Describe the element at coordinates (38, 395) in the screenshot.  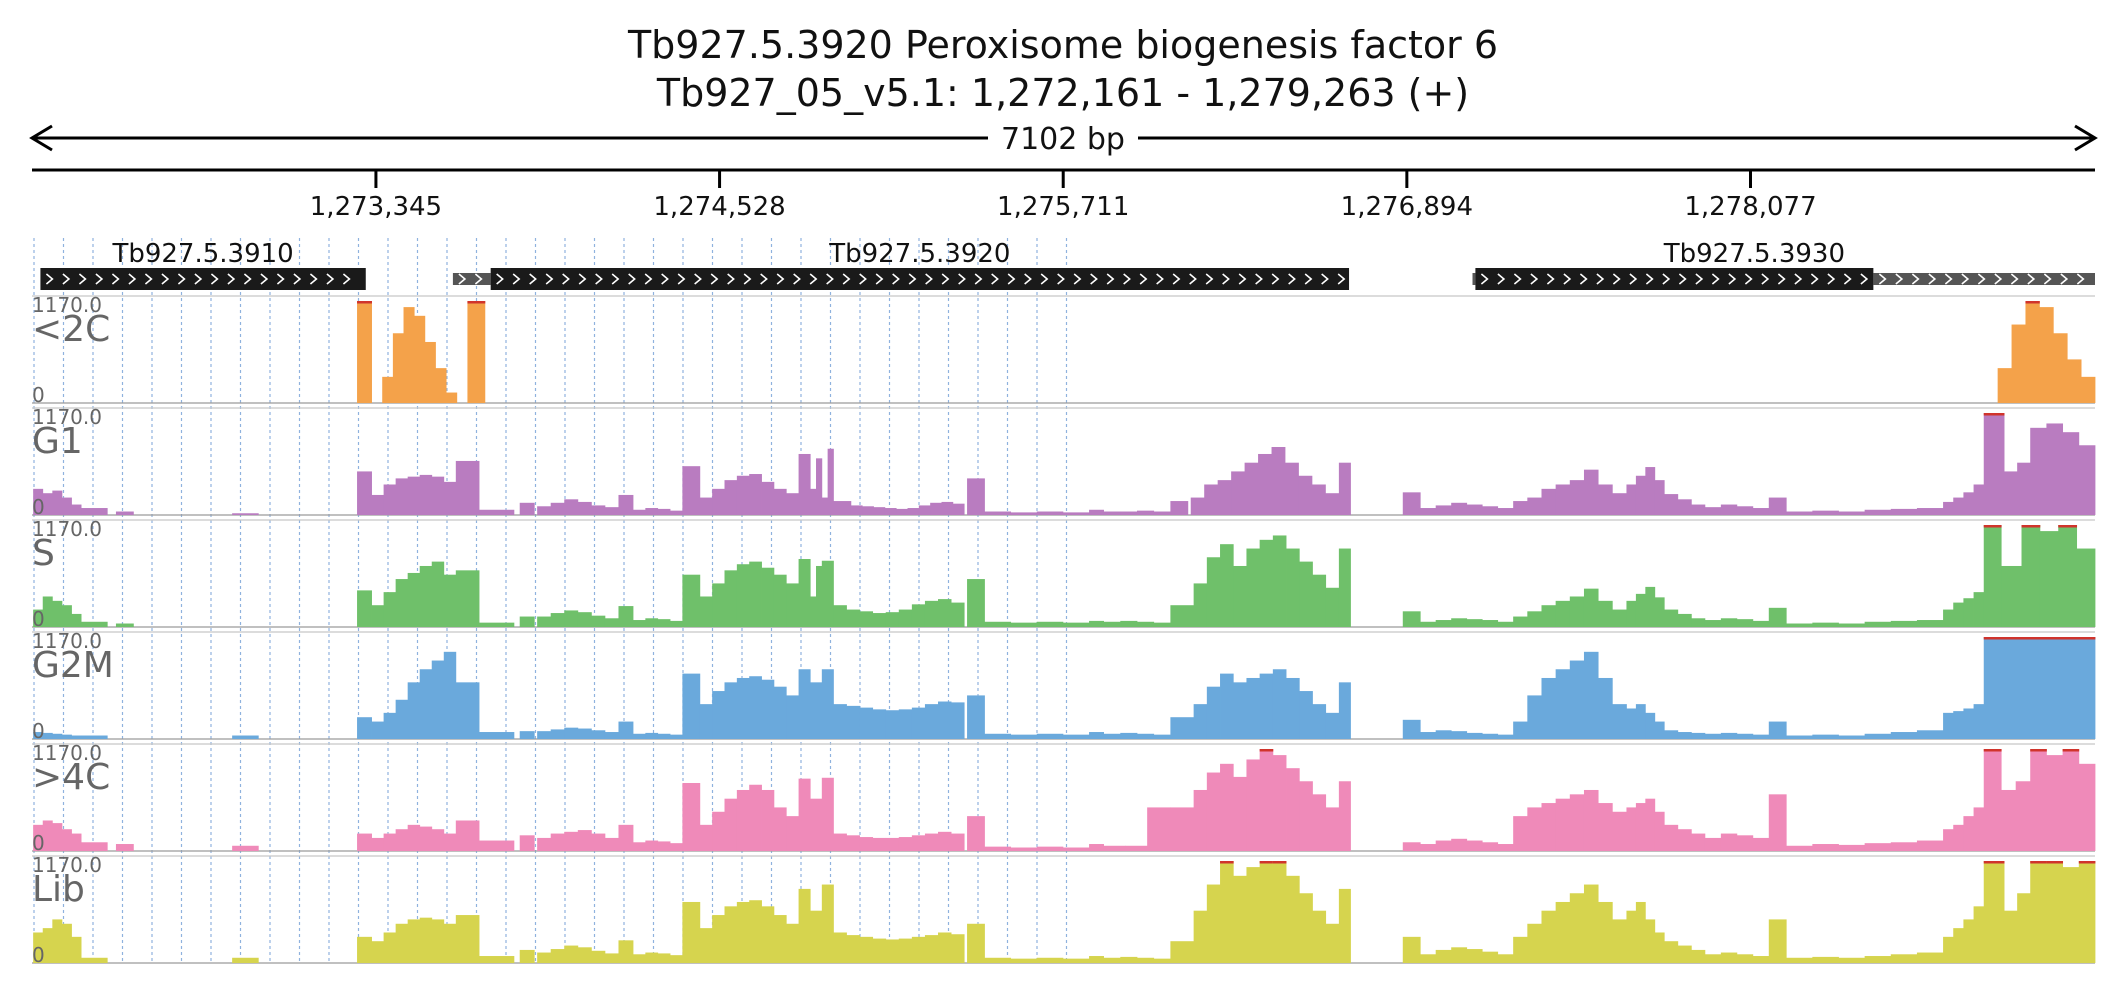
I see `track-min-label: 0` at that location.